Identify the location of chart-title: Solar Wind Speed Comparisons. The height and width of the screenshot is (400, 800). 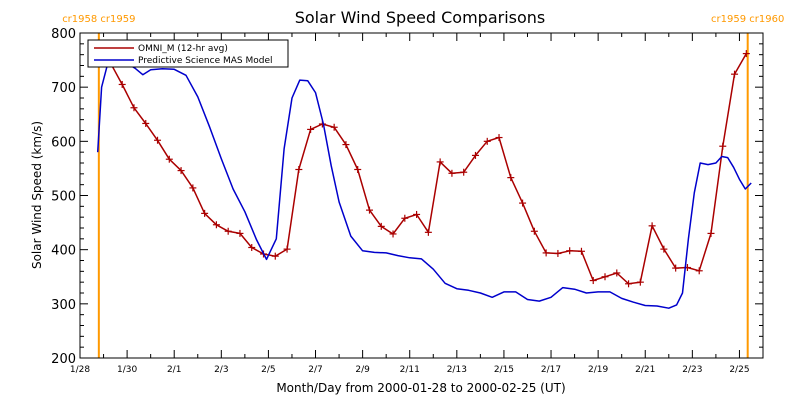
(420, 17).